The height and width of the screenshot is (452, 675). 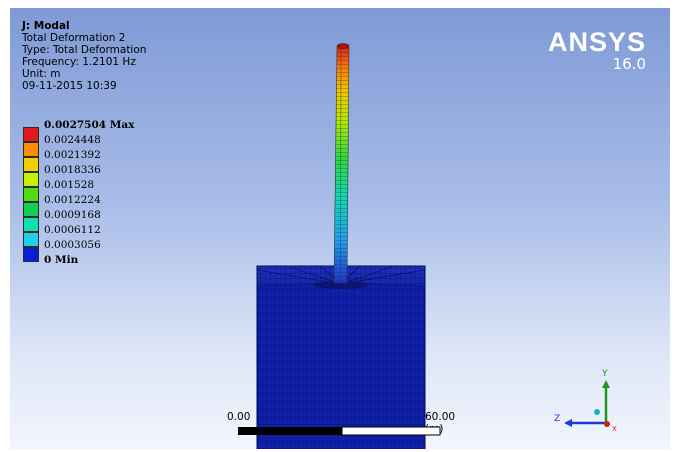 I want to click on result-frequency: Frequency: 1.2101 Hz, so click(x=79, y=62).